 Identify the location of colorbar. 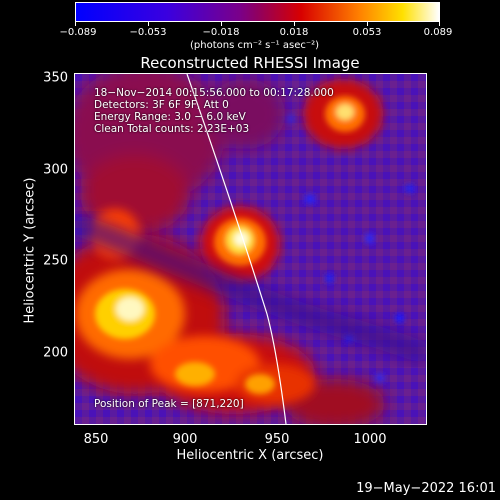
(257, 12).